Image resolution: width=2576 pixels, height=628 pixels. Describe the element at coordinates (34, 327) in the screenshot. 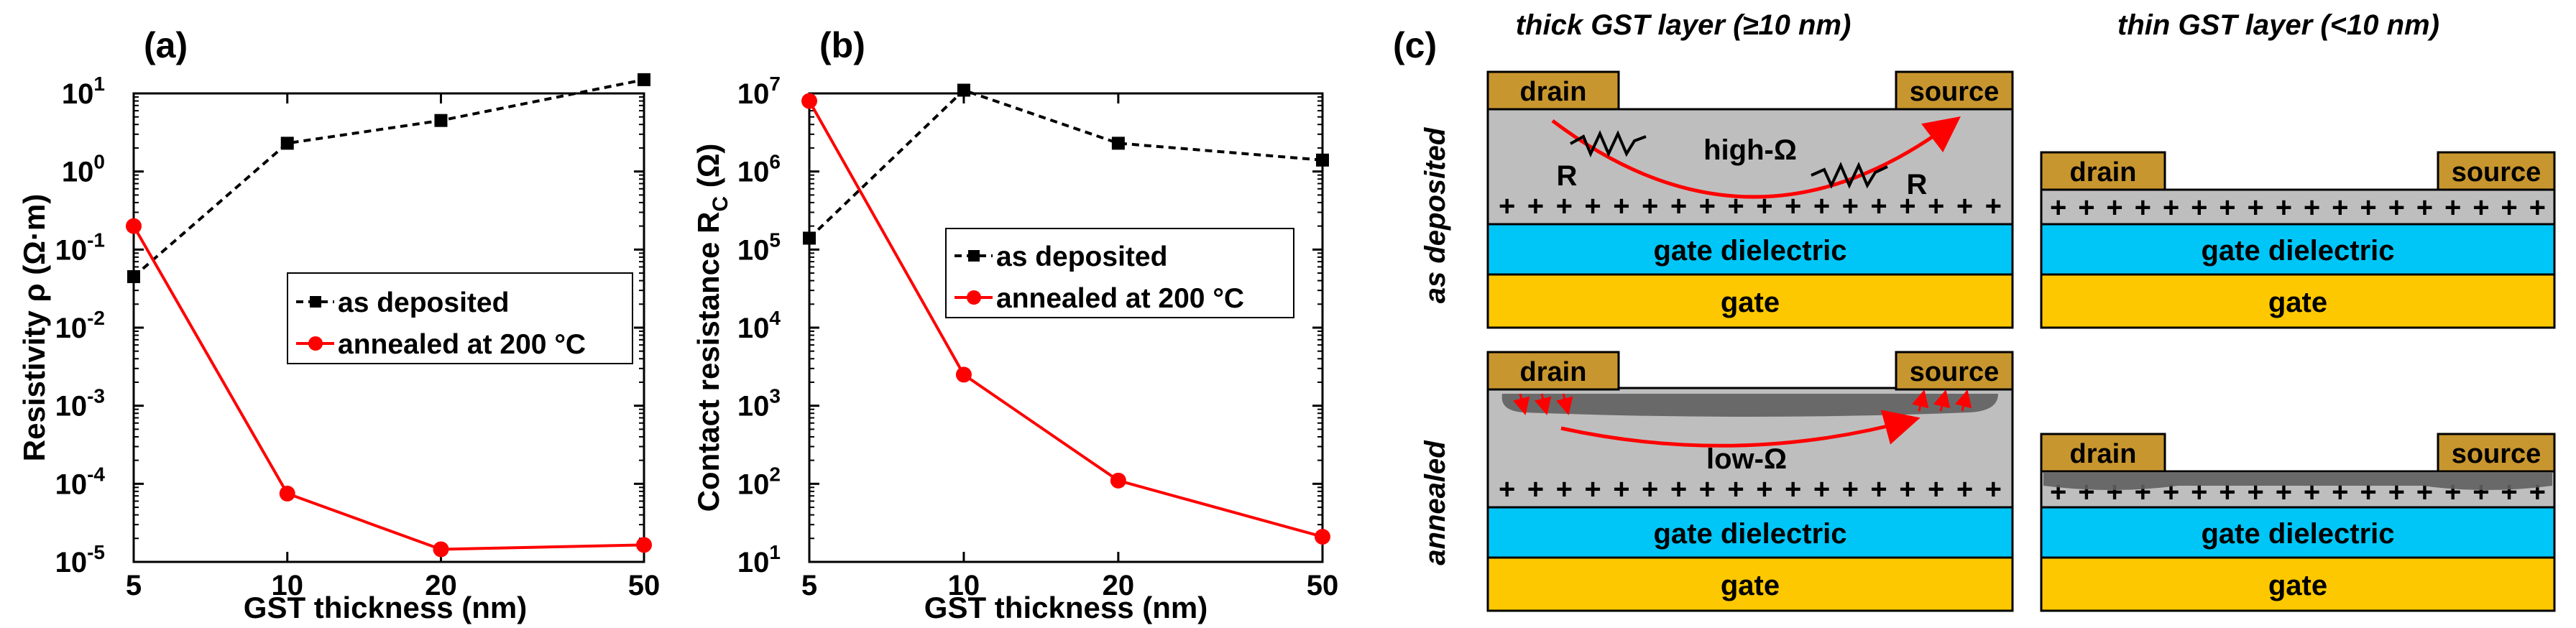

I see `panel-a-y-label: Resistivity ρ (Ω·m)` at that location.